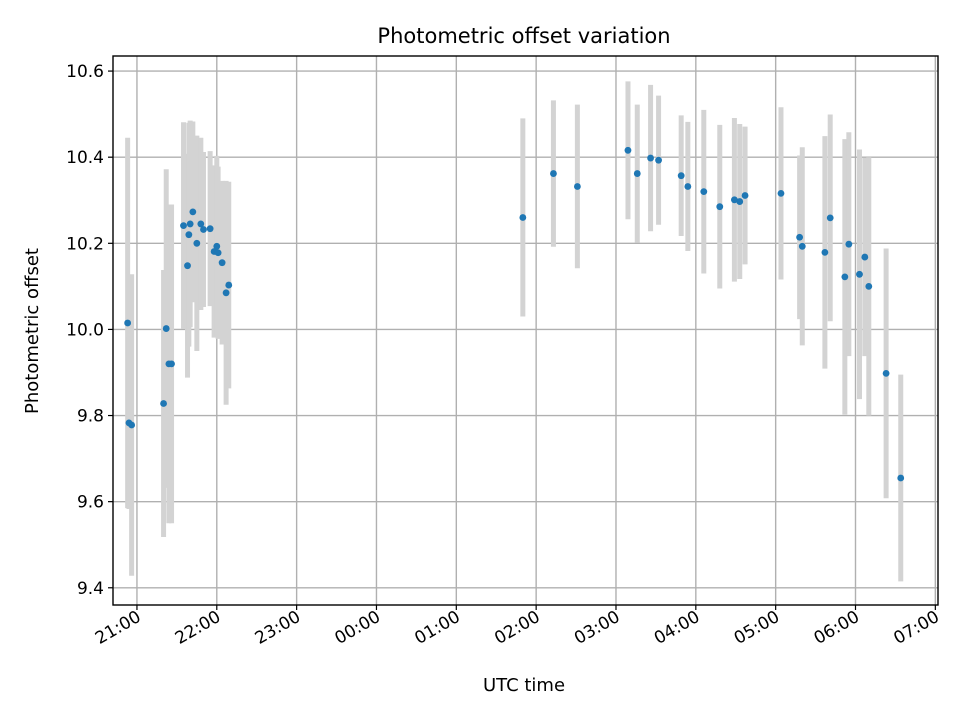  What do you see at coordinates (85, 330) in the screenshot?
I see `y-tick-label: 10.0` at bounding box center [85, 330].